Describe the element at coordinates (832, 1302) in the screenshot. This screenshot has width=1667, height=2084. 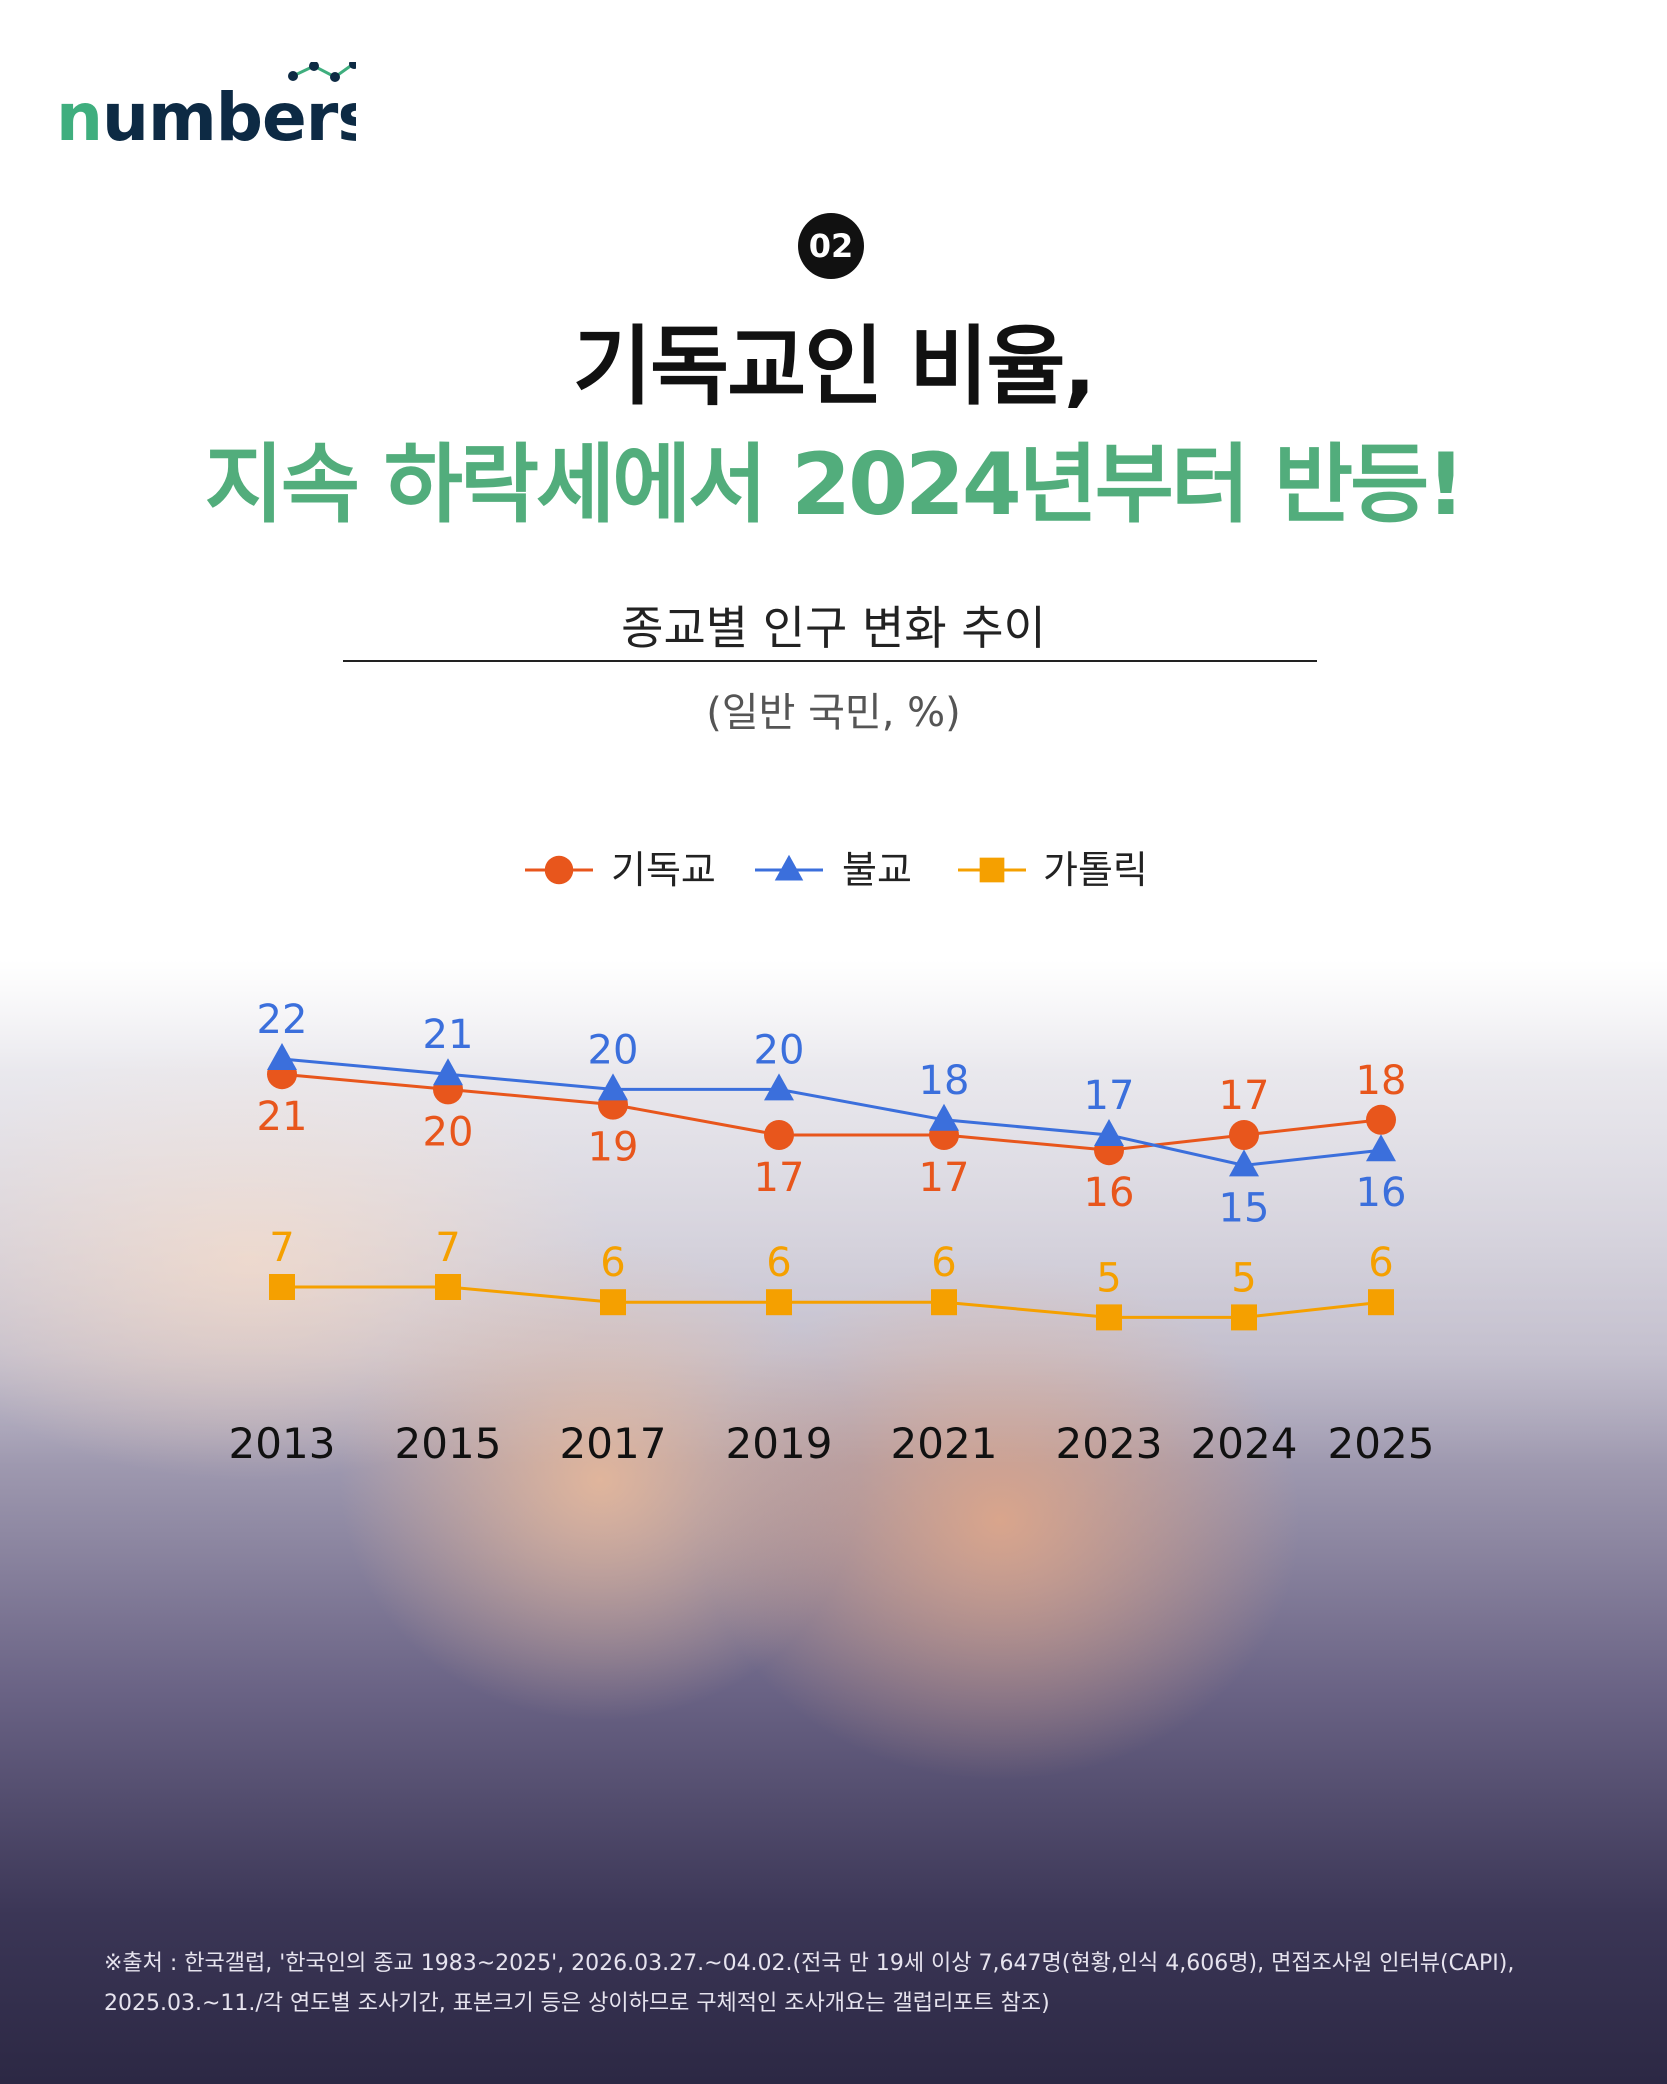
I see `series-line-square` at that location.